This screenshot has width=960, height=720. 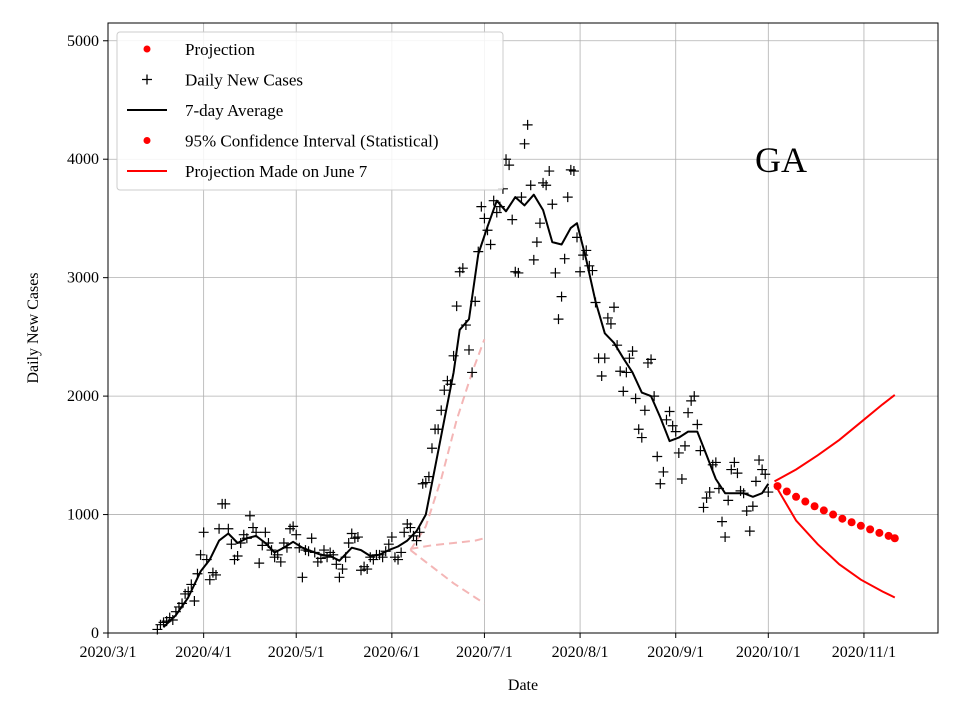 I want to click on x-tick-label: 2020/5/1, so click(x=296, y=652).